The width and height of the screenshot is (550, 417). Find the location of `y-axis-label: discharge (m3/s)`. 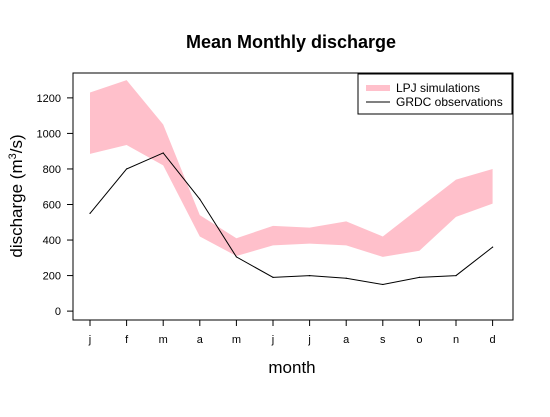

y-axis-label: discharge (m3/s) is located at coordinates (16, 195).